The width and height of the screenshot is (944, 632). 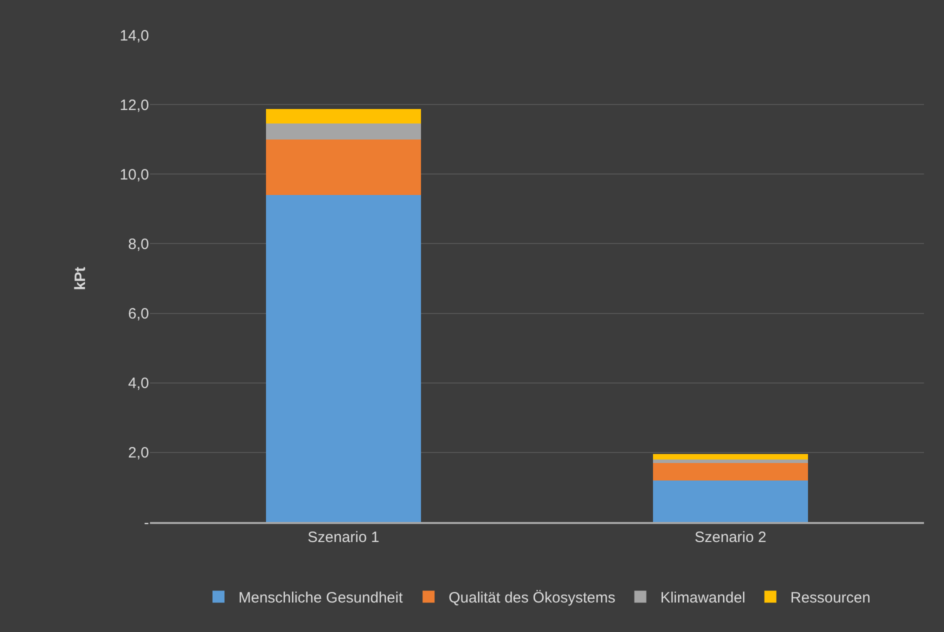 What do you see at coordinates (344, 537) in the screenshot?
I see `x-tick-label: Szenario 1` at bounding box center [344, 537].